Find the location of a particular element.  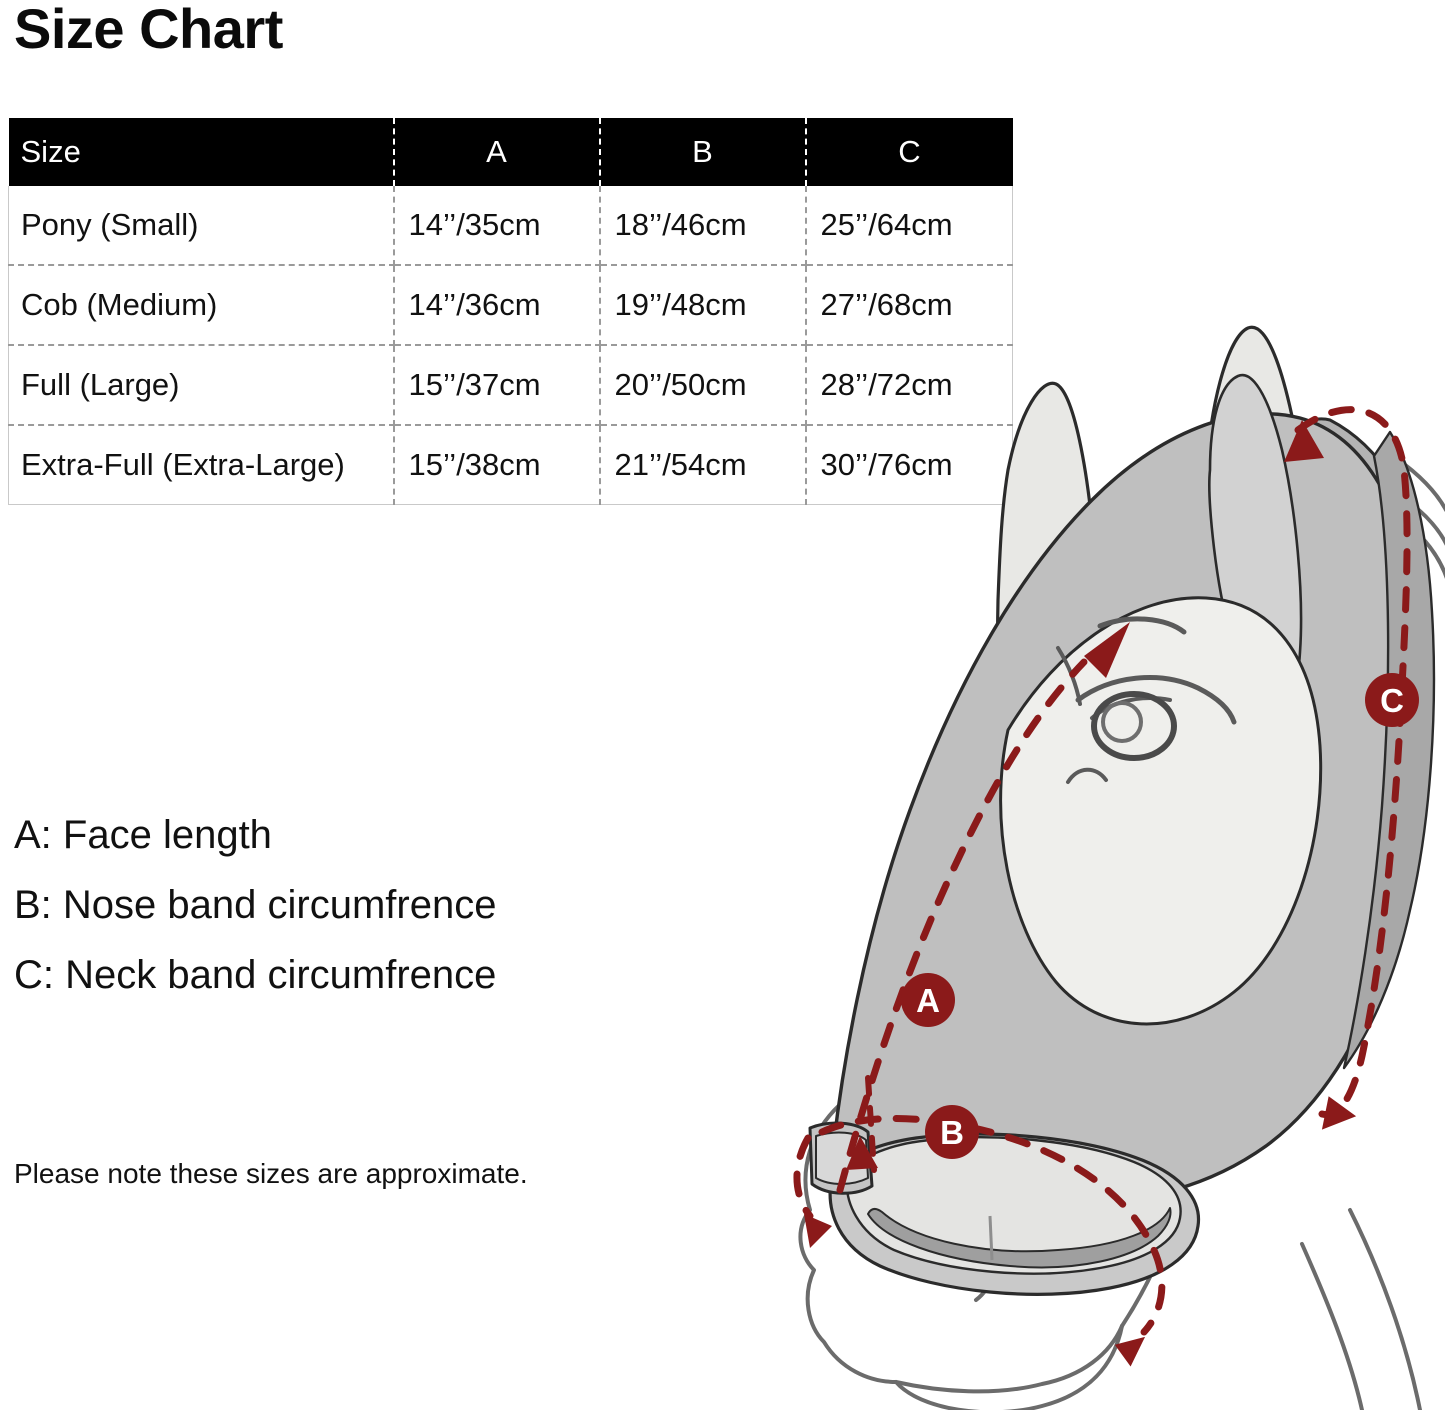

marker-a-label: A is located at coordinates (928, 1000).